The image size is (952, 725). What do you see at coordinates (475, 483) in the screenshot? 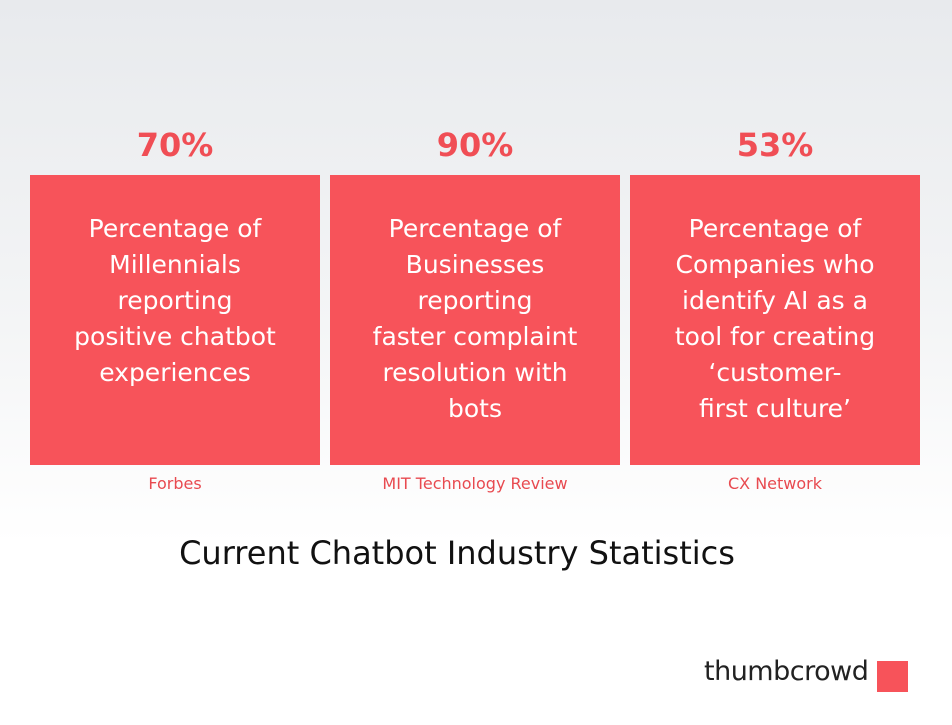
I see `source: MIT Technology Review` at bounding box center [475, 483].